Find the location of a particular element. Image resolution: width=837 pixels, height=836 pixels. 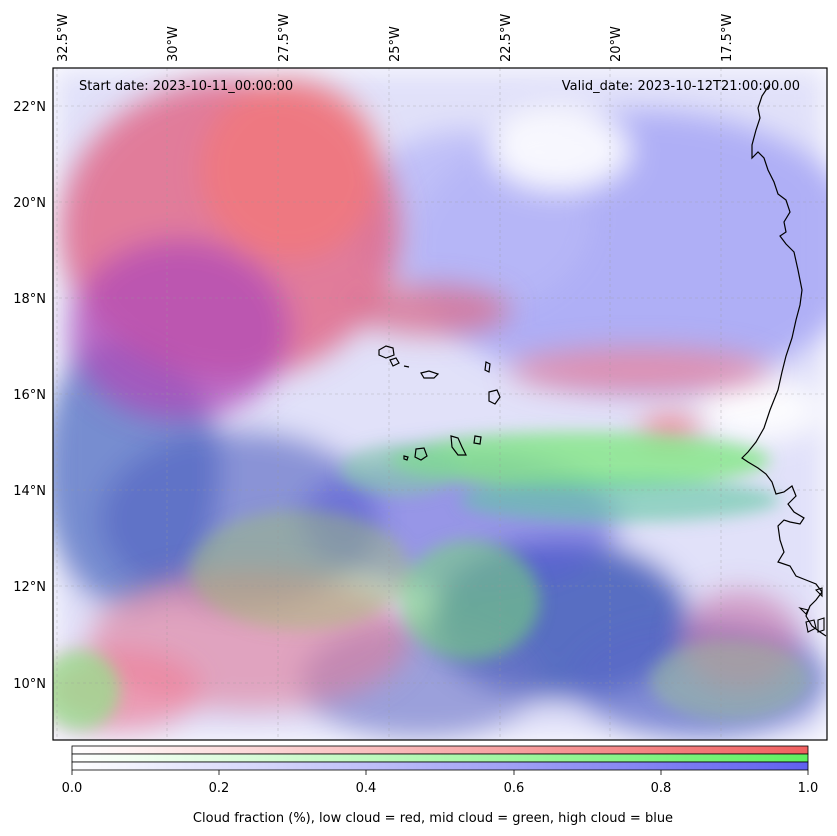

lat-label: 16°N is located at coordinates (29, 395).